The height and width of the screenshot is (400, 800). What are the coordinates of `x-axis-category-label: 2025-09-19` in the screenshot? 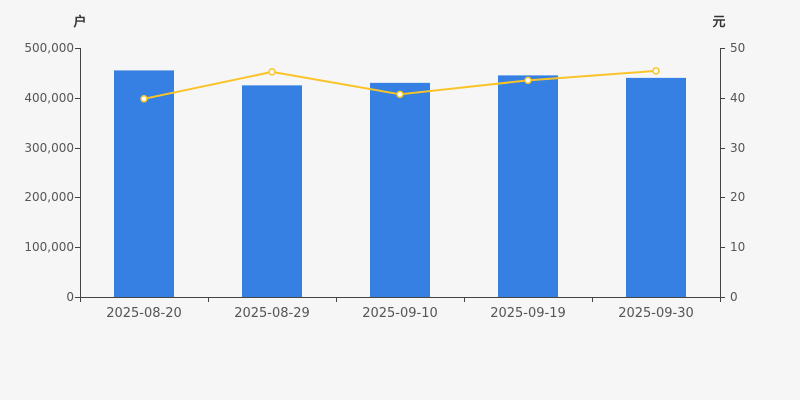 It's located at (528, 313).